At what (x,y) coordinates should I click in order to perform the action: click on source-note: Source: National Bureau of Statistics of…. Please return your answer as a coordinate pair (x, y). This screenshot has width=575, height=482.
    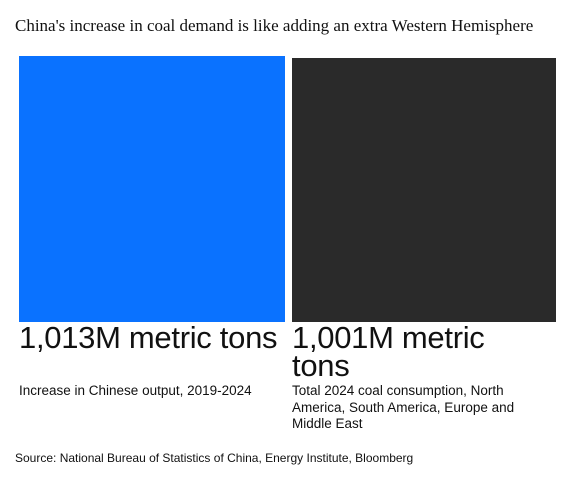
    Looking at the image, I should click on (214, 458).